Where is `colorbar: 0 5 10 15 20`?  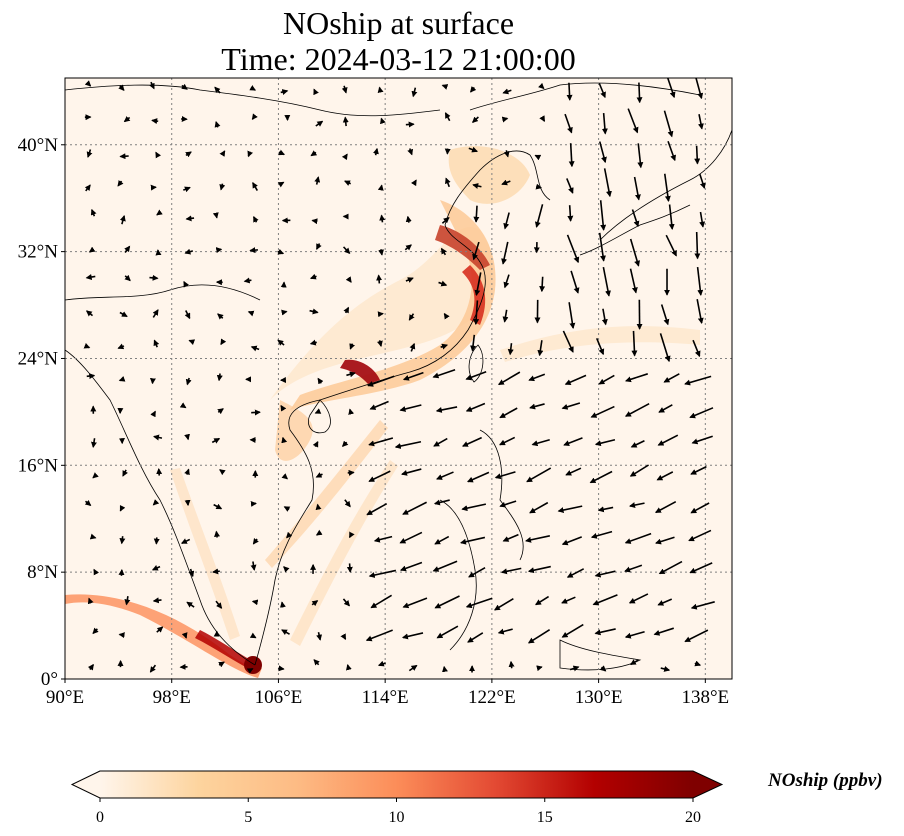 colorbar: 0 5 10 15 20 is located at coordinates (397, 798).